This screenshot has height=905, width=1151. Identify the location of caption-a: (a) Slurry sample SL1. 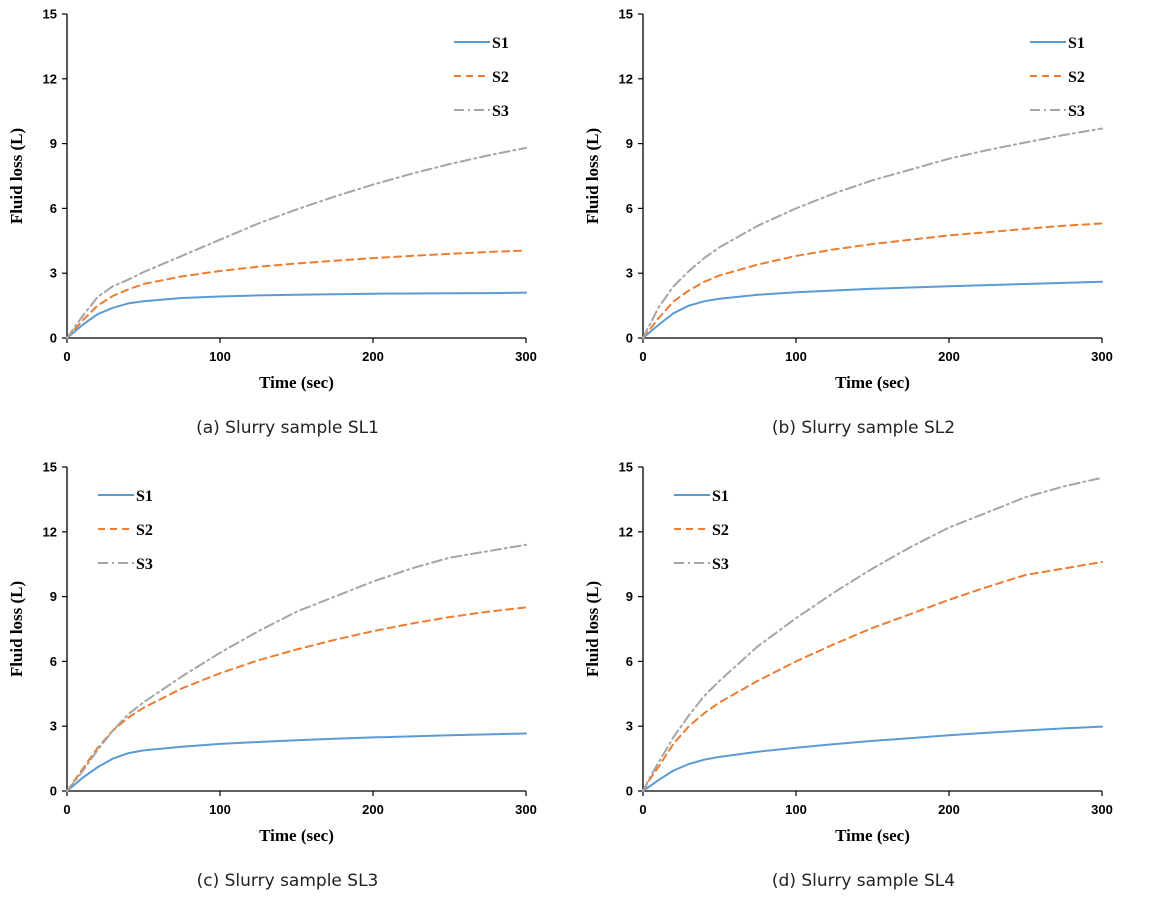
(287, 428).